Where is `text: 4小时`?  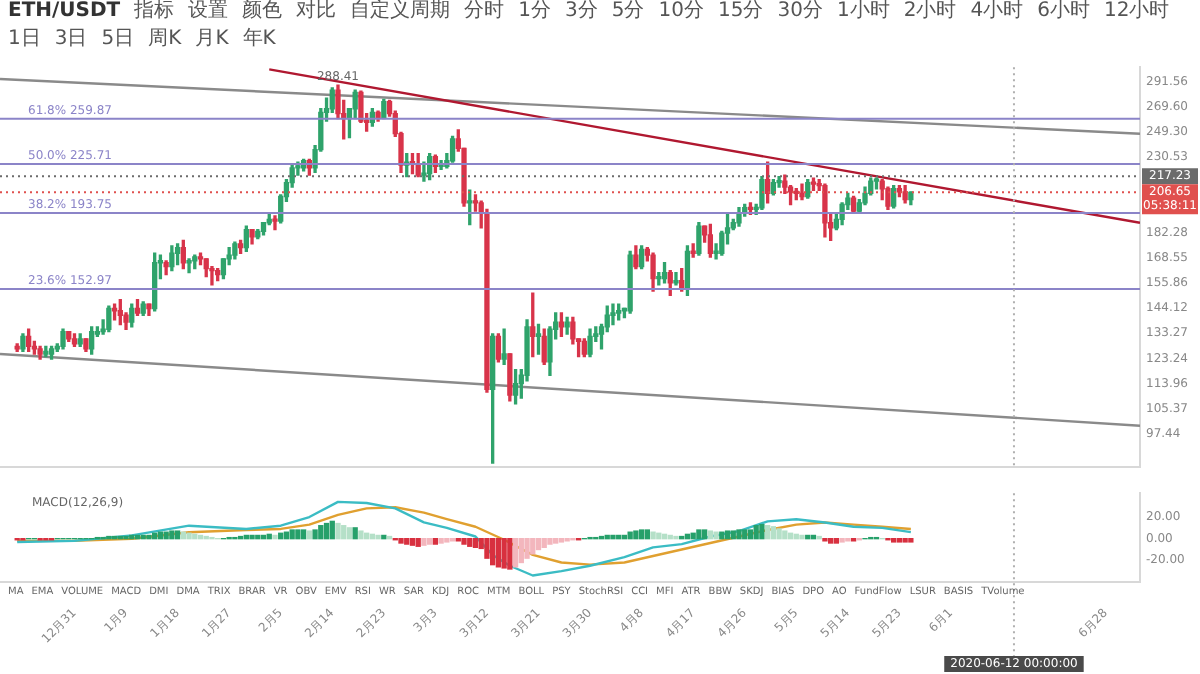 text: 4小时 is located at coordinates (997, 12).